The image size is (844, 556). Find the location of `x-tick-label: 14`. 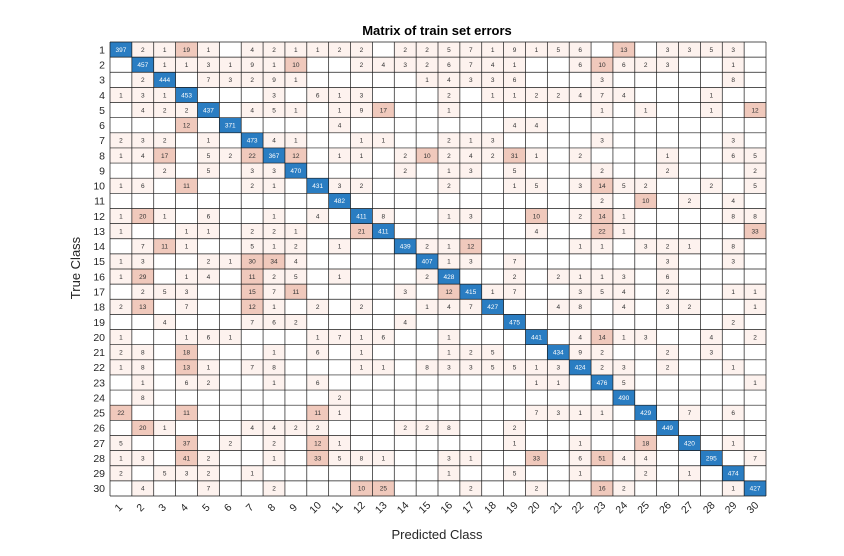

x-tick-label: 14 is located at coordinates (403, 507).